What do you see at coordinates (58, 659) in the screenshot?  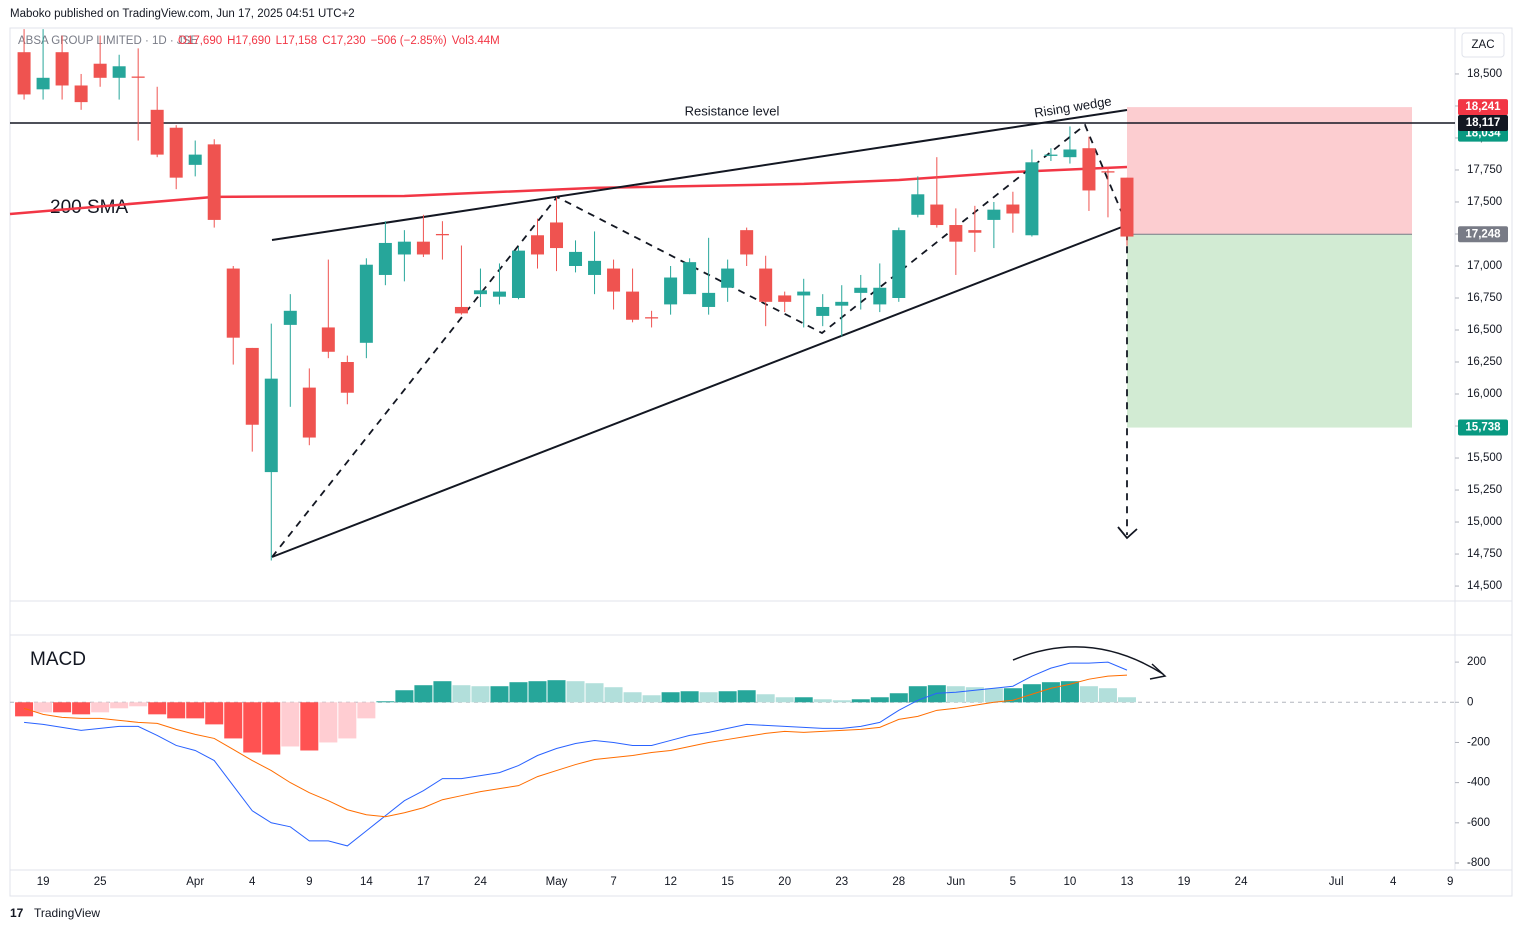 I see `macd-title: MACD` at bounding box center [58, 659].